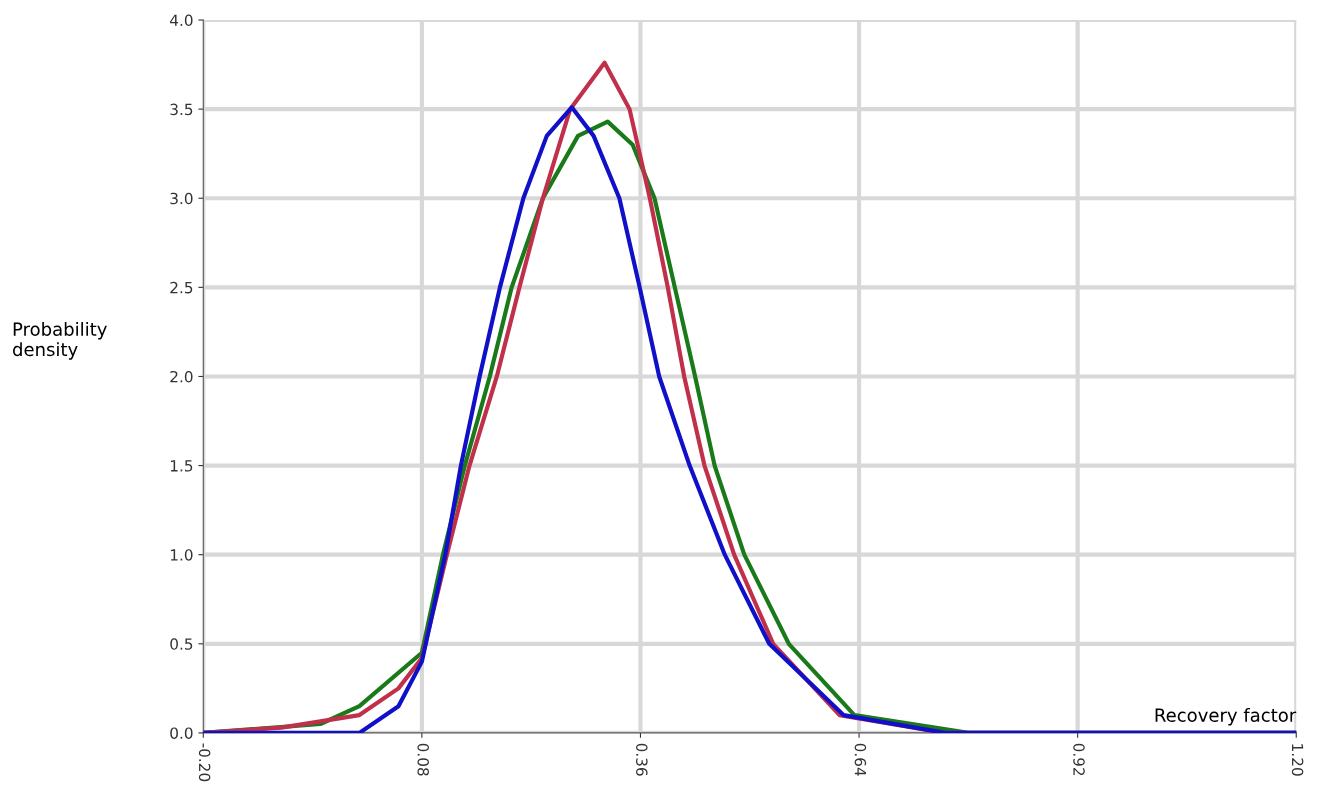 The width and height of the screenshot is (1320, 801). What do you see at coordinates (181, 287) in the screenshot?
I see `y-tick-label: 2.5` at bounding box center [181, 287].